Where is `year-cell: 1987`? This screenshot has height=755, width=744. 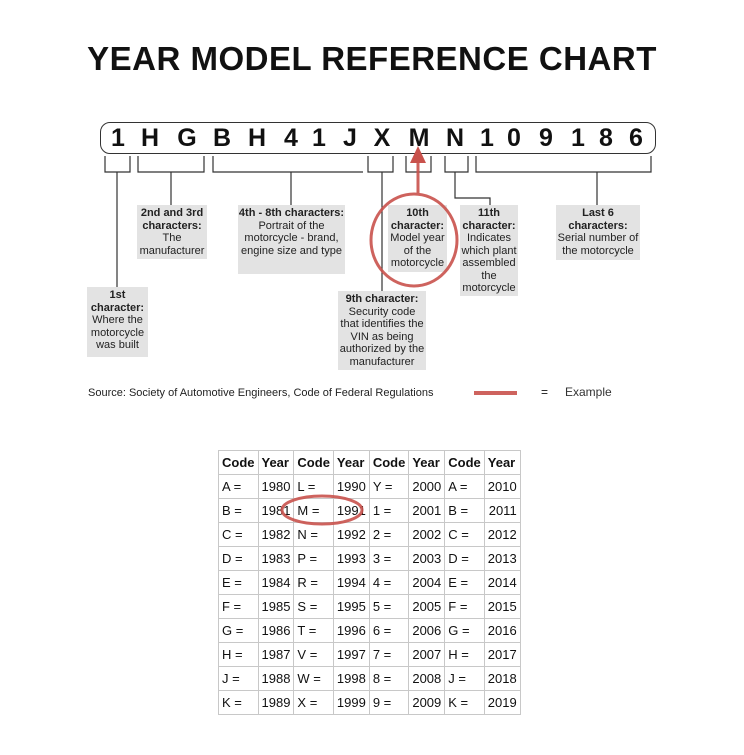 year-cell: 1987 is located at coordinates (276, 654).